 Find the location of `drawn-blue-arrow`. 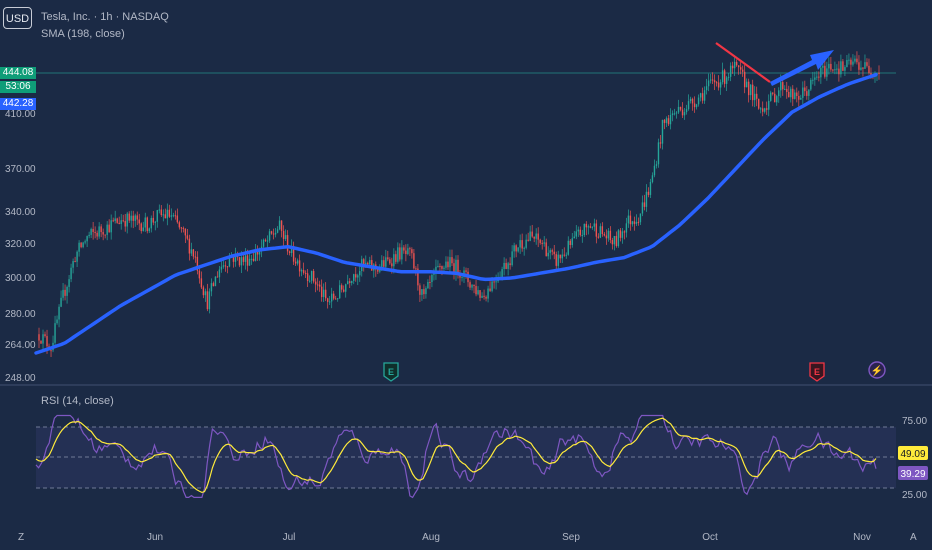

drawn-blue-arrow is located at coordinates (802, 68).